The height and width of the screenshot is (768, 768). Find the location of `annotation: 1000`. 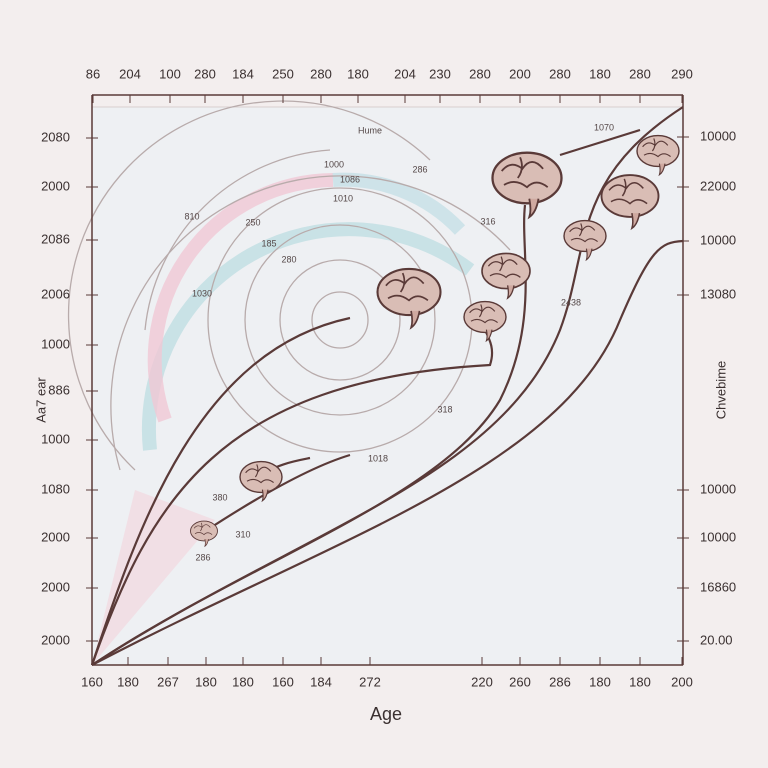

annotation: 1000 is located at coordinates (334, 164).